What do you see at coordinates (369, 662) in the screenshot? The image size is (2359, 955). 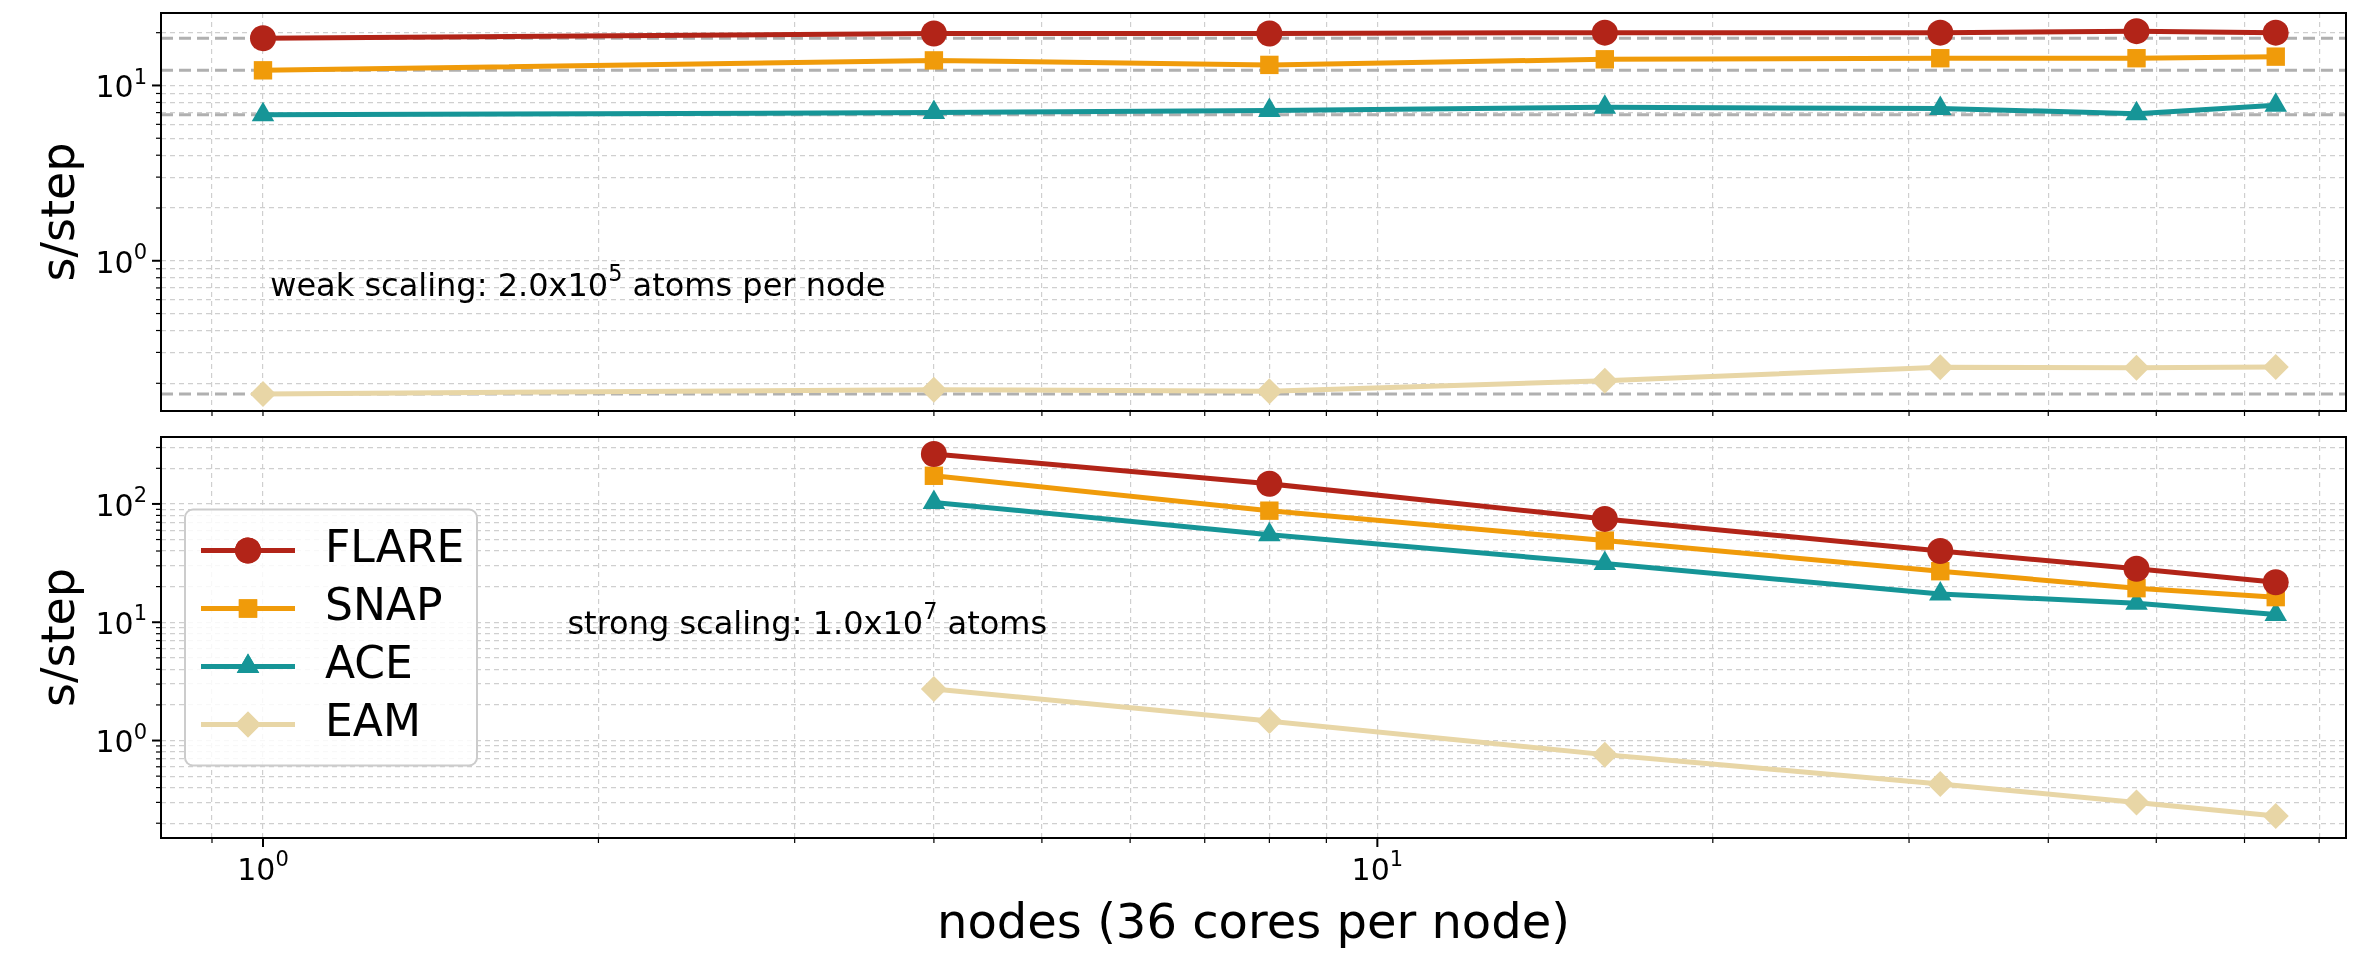 I see `legend-label: ACE` at bounding box center [369, 662].